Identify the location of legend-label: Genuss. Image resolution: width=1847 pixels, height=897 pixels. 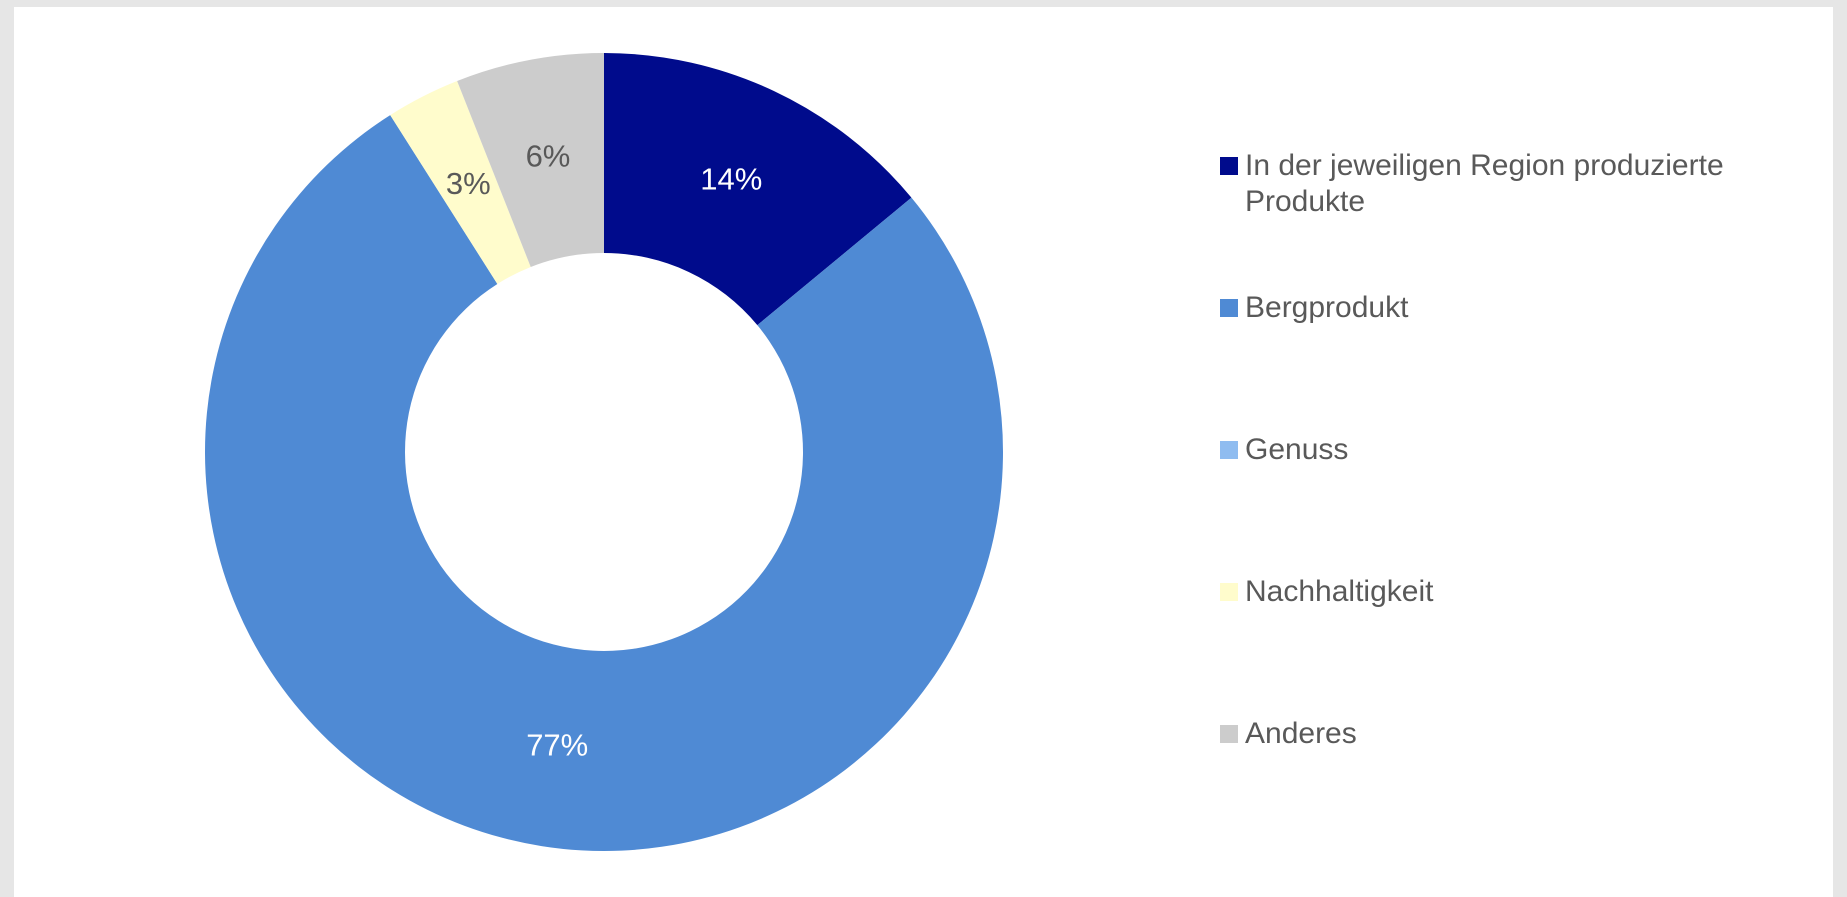
(1297, 449).